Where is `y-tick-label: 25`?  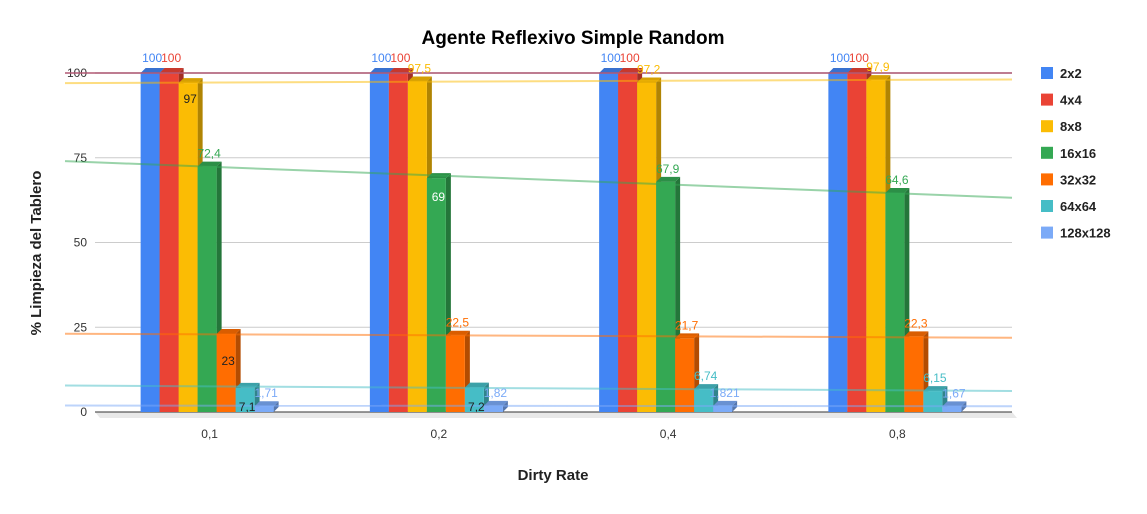
y-tick-label: 25 is located at coordinates (81, 327).